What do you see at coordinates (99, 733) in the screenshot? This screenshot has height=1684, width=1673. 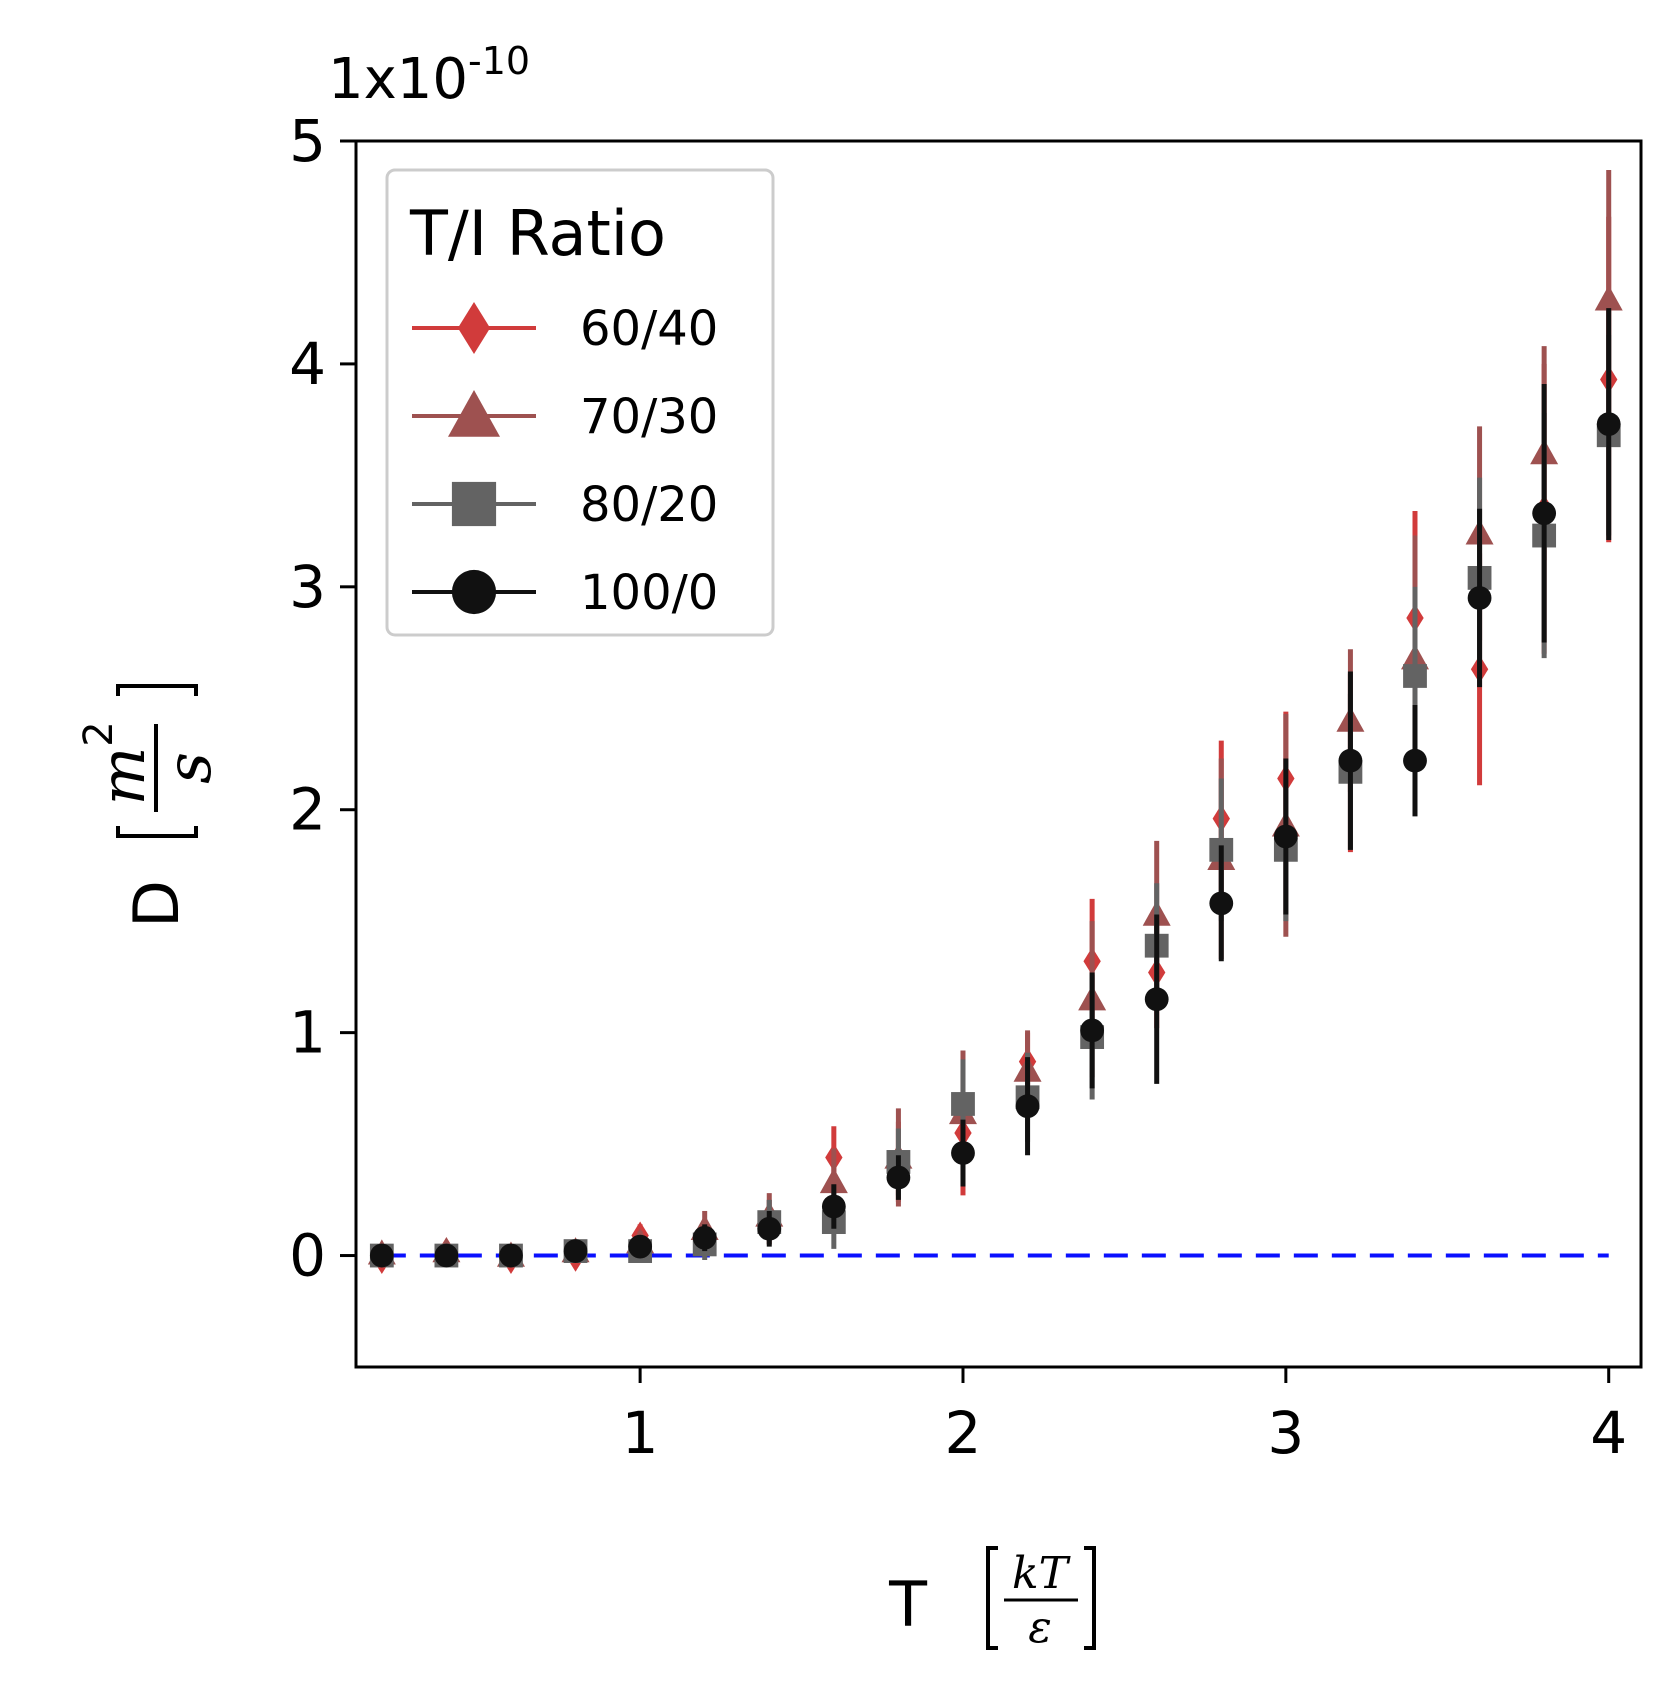 I see `y-axis-unit-exponent: 2` at bounding box center [99, 733].